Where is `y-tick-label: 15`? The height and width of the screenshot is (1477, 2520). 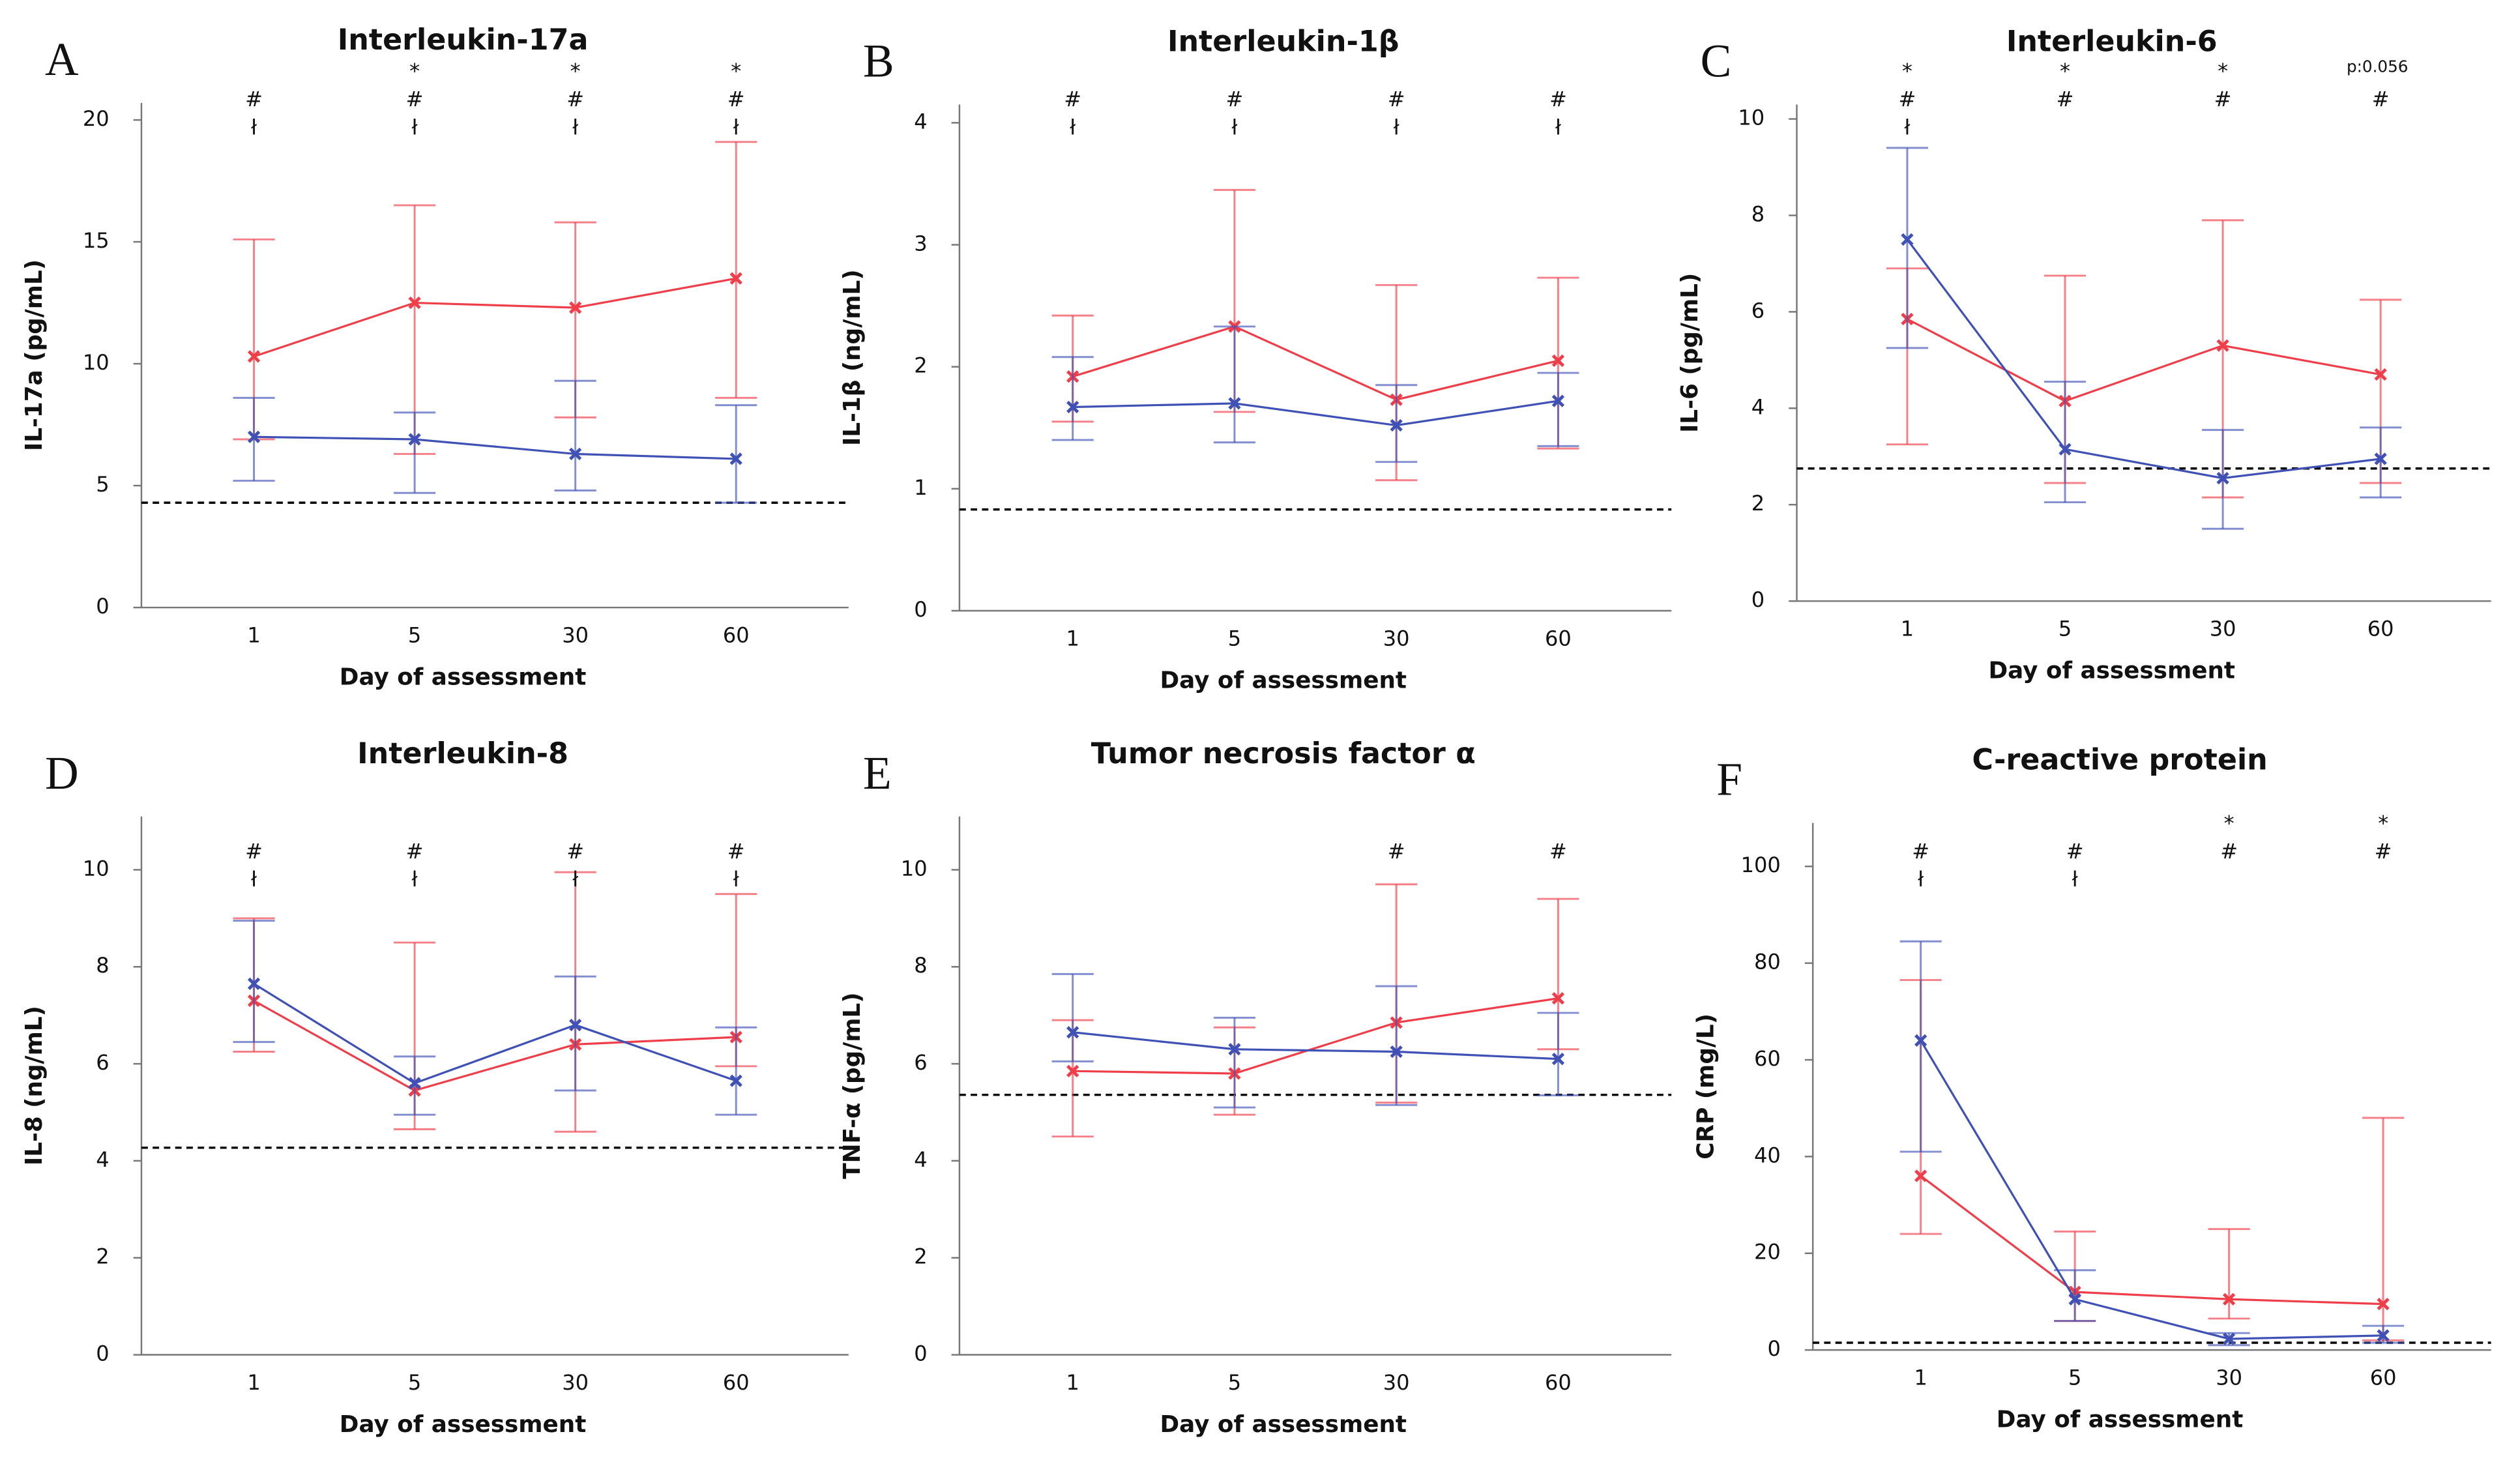
y-tick-label: 15 is located at coordinates (96, 240).